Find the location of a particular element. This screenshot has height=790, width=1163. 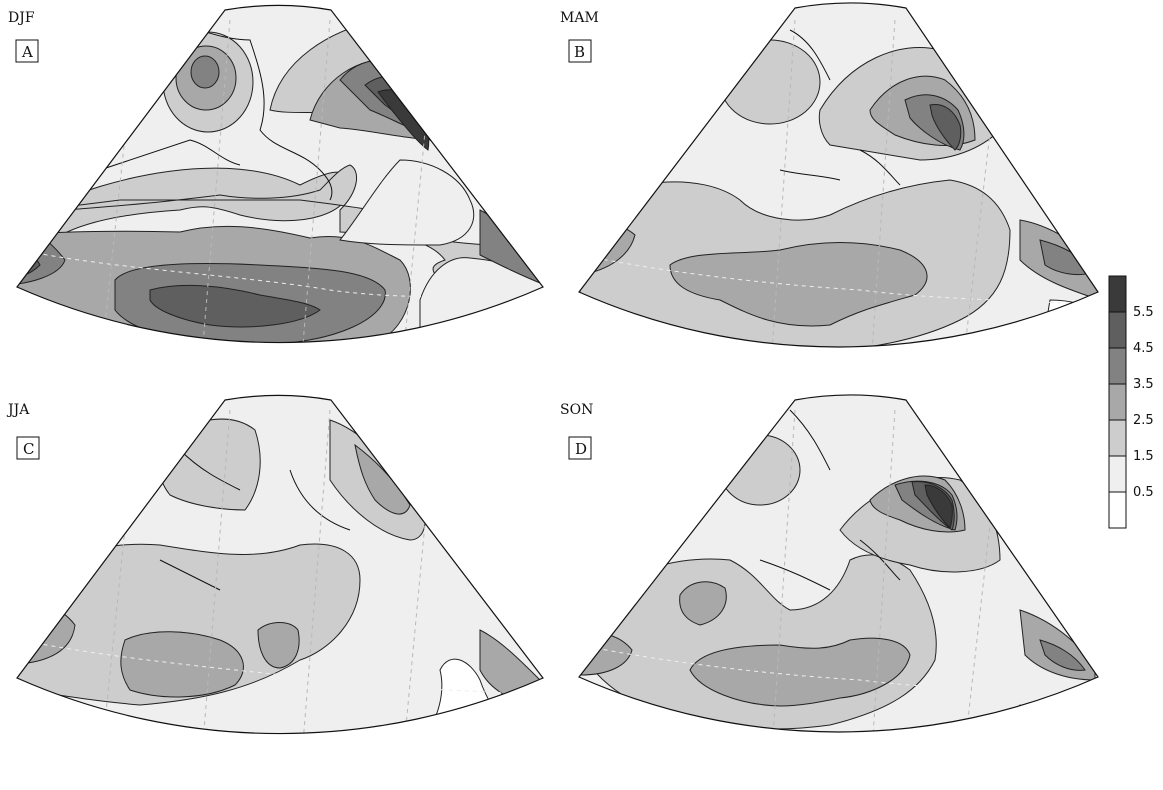

contour-east-coast-high is located at coordinates (1062, 655).